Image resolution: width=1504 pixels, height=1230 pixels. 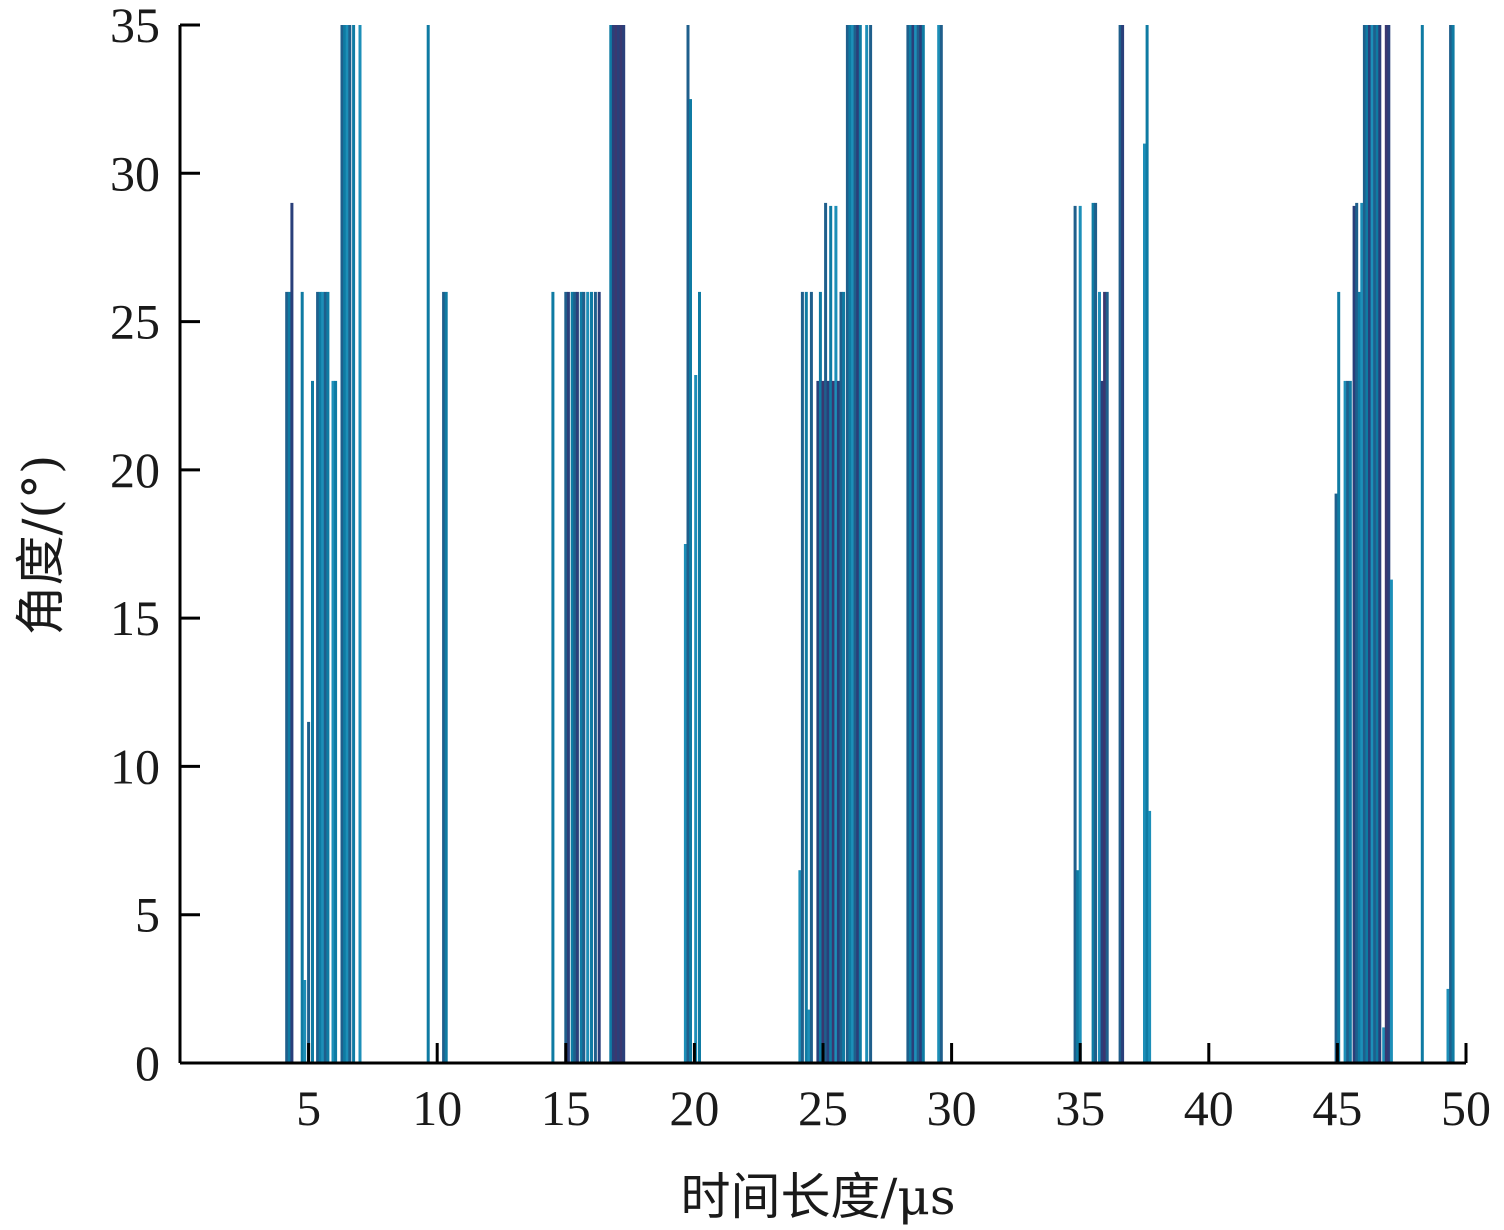 What do you see at coordinates (41, 545) in the screenshot?
I see `y-axis-title: 角度/(°)` at bounding box center [41, 545].